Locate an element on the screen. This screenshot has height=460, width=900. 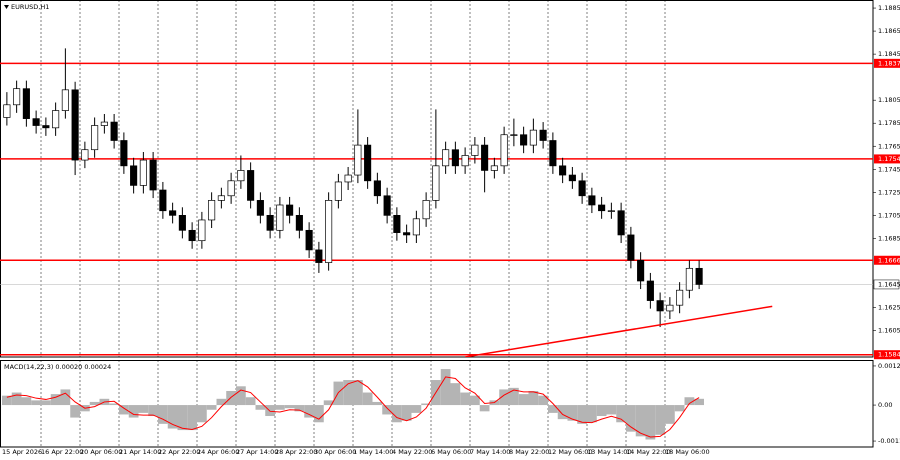
y-tick-label: 1.1765 is located at coordinates (889, 146).